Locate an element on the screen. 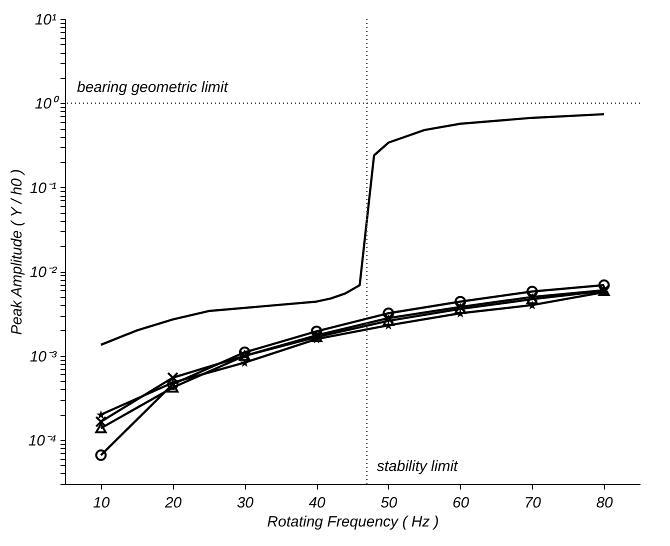  y-tick-label: 10⁰ is located at coordinates (47, 104).